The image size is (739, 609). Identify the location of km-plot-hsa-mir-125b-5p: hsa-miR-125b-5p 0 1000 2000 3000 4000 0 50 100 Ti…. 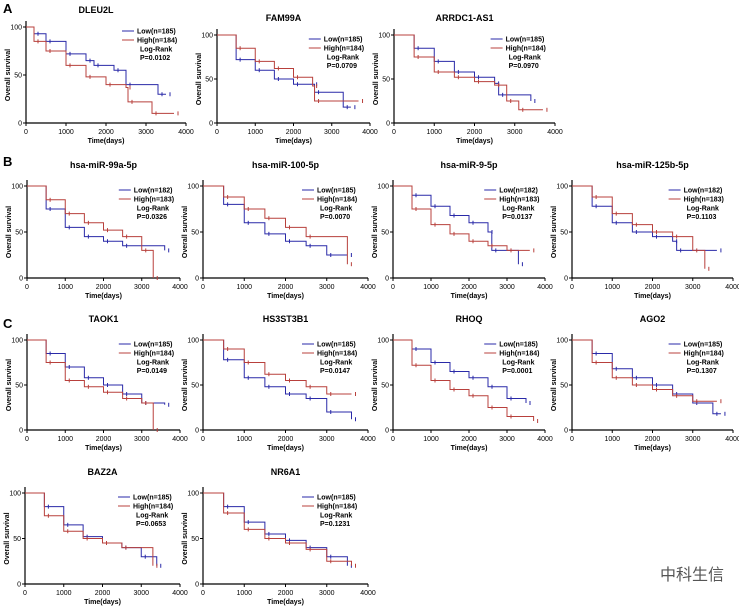
(645, 230).